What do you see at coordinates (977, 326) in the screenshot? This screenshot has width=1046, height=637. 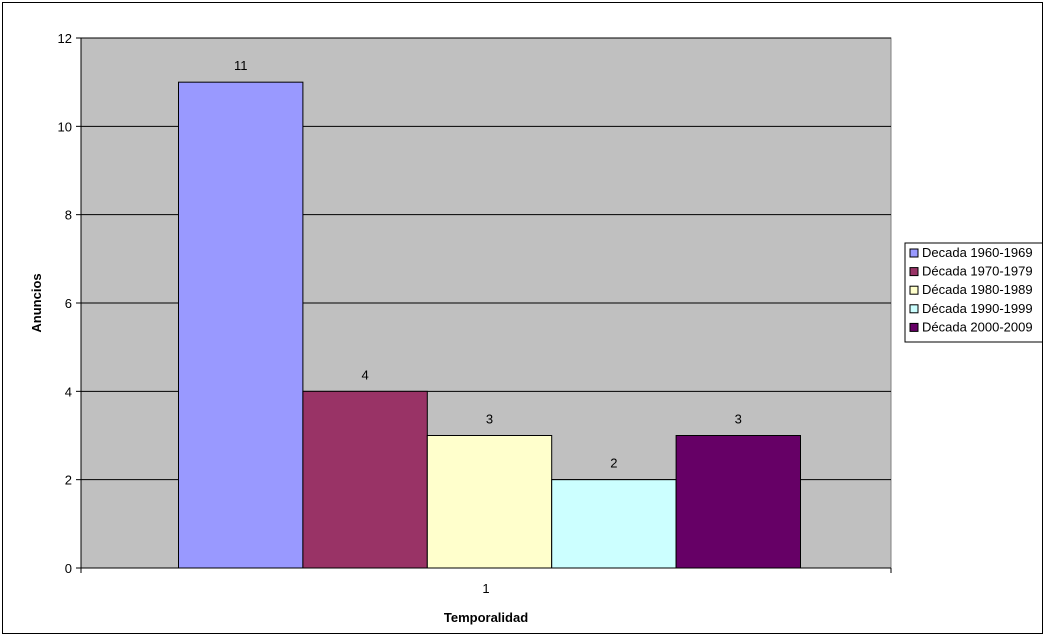 I see `legend-label: Década 2000-2009` at bounding box center [977, 326].